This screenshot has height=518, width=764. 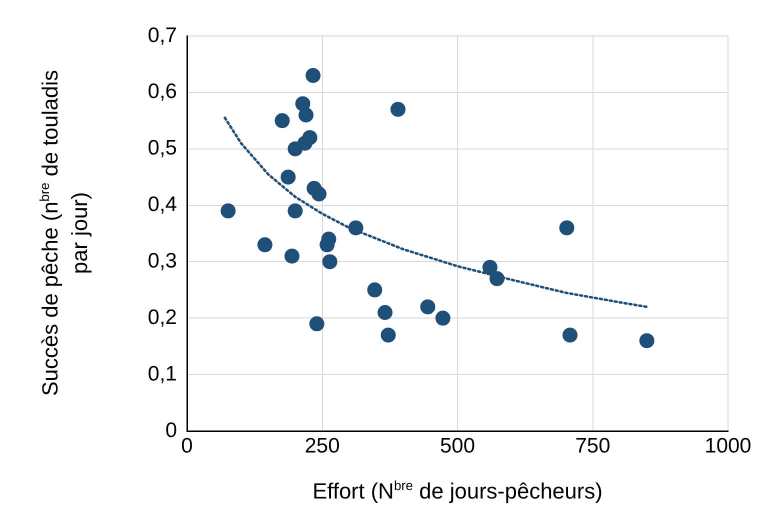 What do you see at coordinates (162, 261) in the screenshot?
I see `y-tick-label: 0,3` at bounding box center [162, 261].